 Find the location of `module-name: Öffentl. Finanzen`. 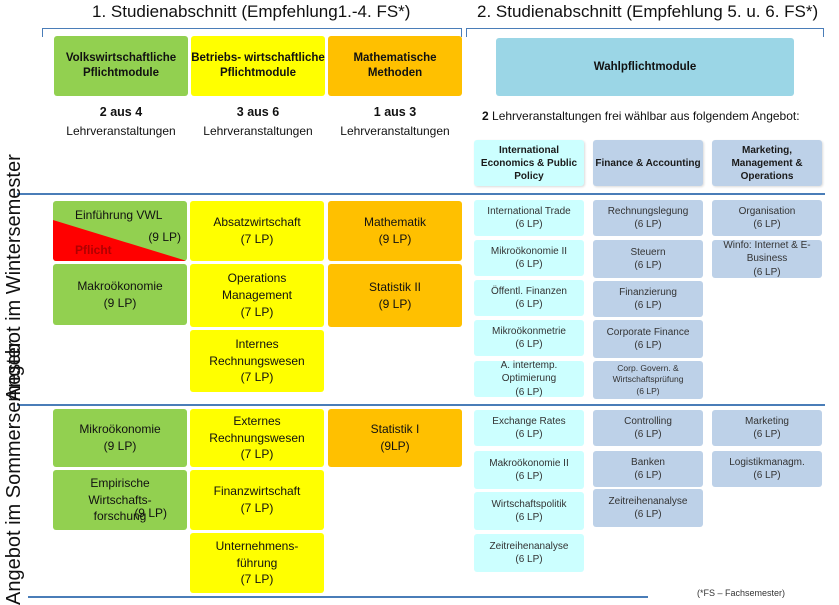

module-name: Öffentl. Finanzen is located at coordinates (529, 291).